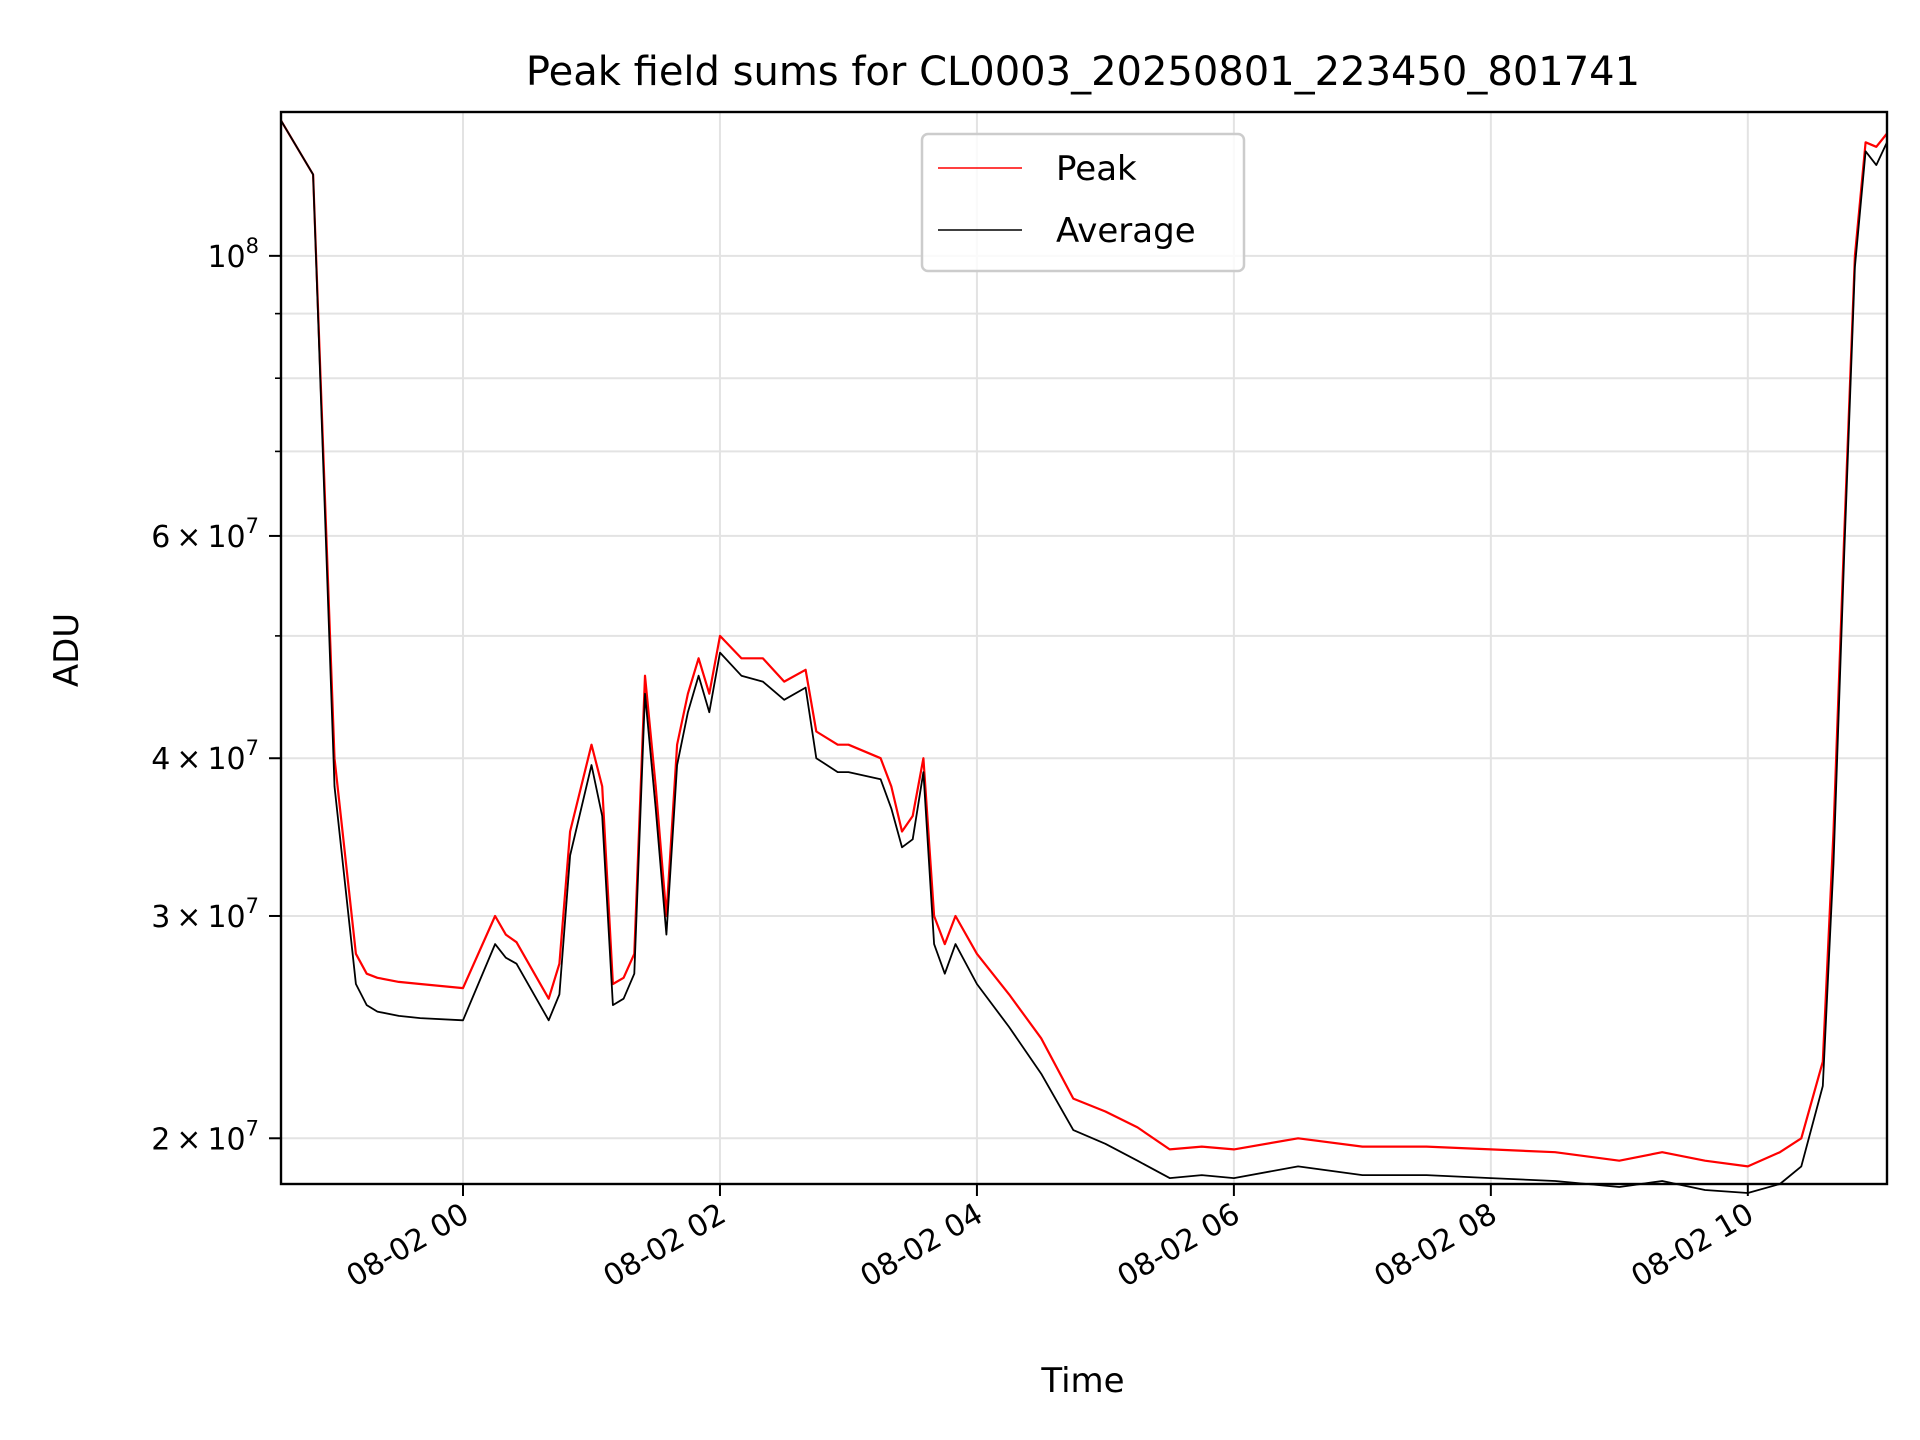  Describe the element at coordinates (205, 914) in the screenshot. I see `y-tick-label: 3 × 10⁷` at that location.